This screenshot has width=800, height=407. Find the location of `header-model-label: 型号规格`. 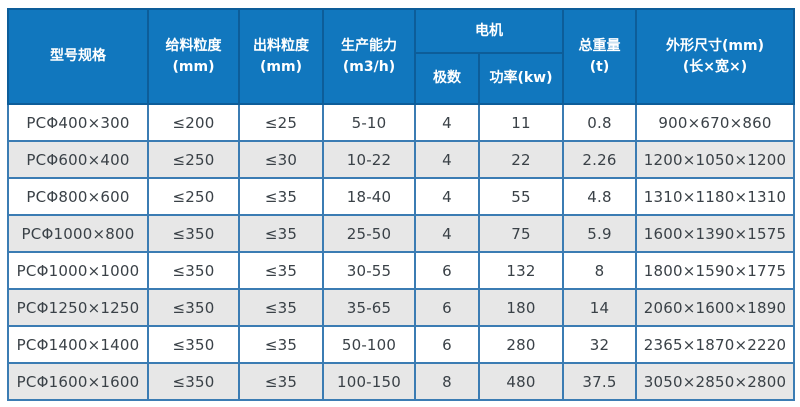

header-model-label: 型号规格 is located at coordinates (78, 56).